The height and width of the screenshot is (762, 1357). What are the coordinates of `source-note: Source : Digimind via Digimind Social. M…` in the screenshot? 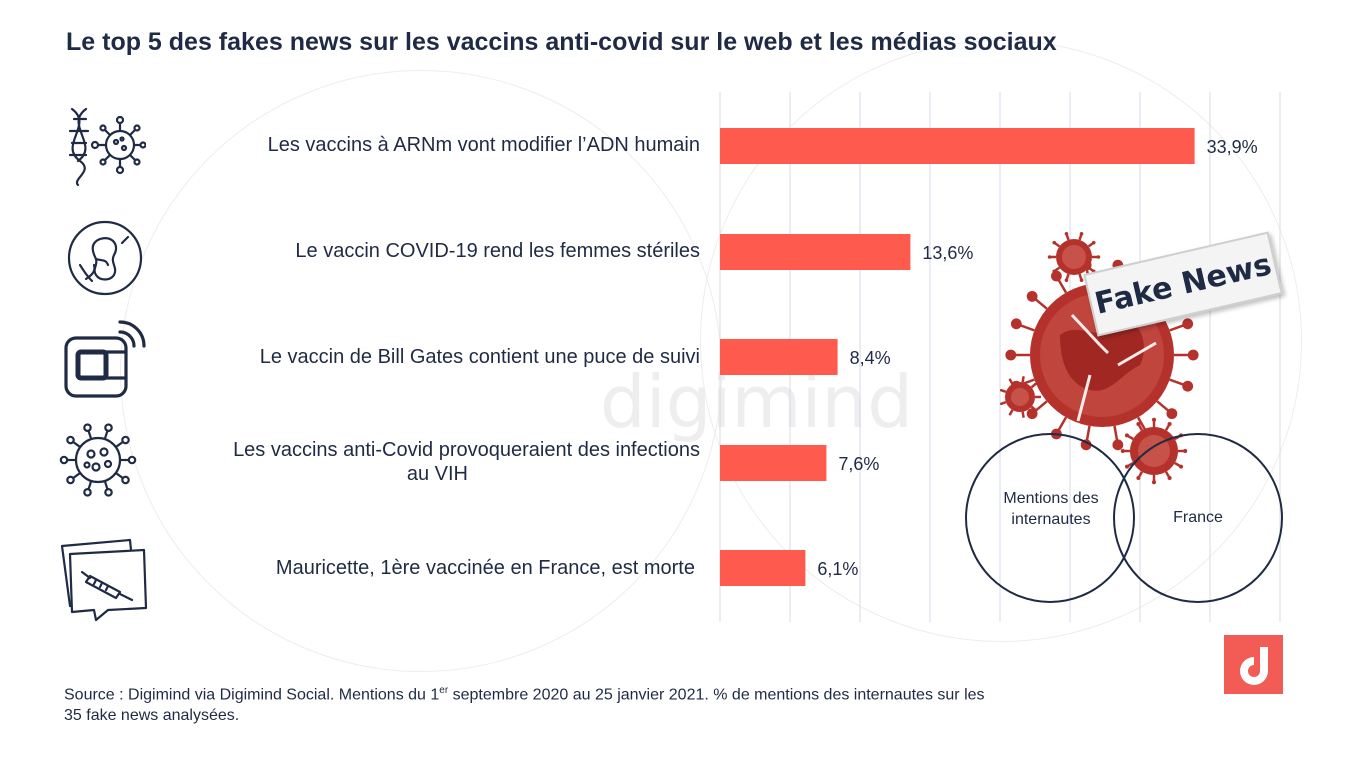 It's located at (534, 703).